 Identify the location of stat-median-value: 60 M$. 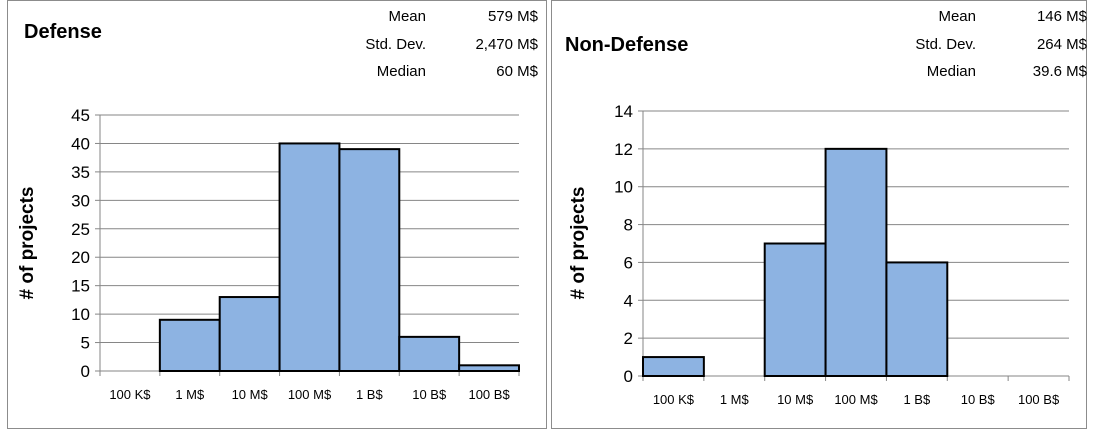
(517, 71).